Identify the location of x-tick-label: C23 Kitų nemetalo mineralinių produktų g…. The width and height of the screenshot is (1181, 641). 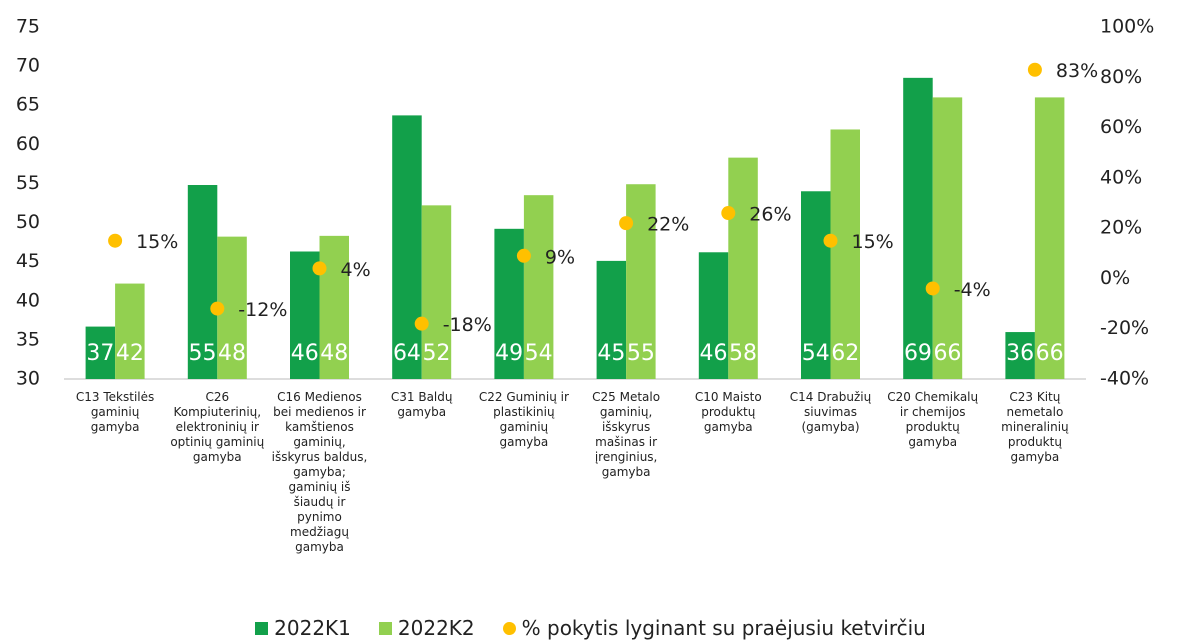
(1035, 427).